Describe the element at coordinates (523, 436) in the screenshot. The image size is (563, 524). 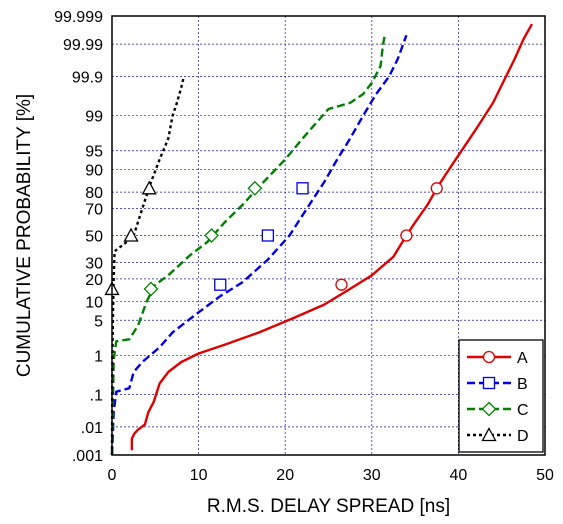
I see `legend-d-label: D` at that location.